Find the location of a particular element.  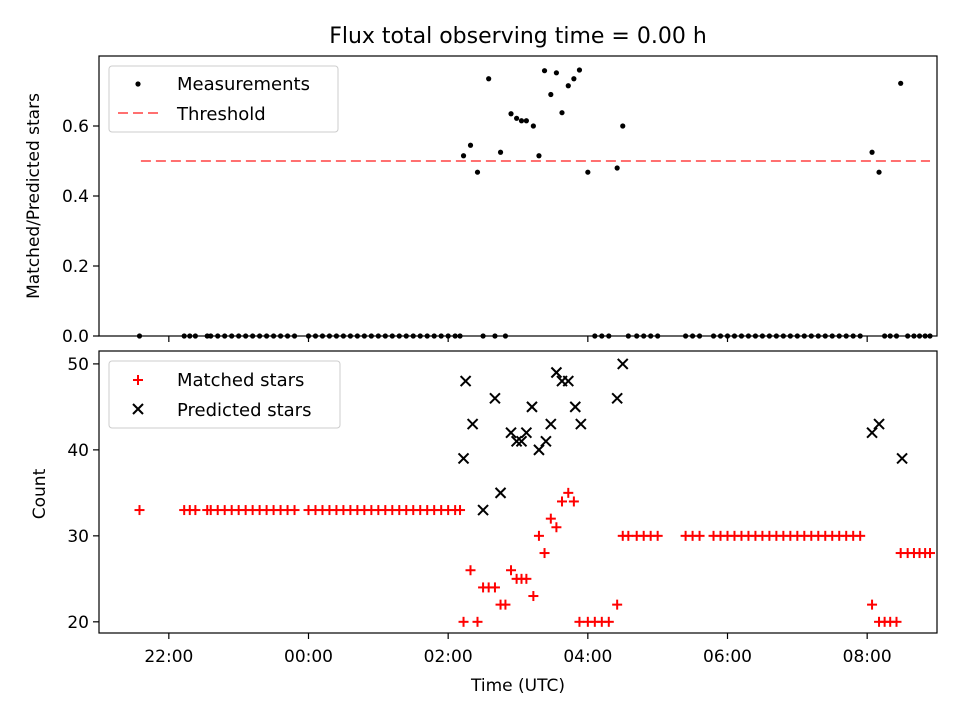

bottom-legend: Matched stars Predicted stars is located at coordinates (224, 394).